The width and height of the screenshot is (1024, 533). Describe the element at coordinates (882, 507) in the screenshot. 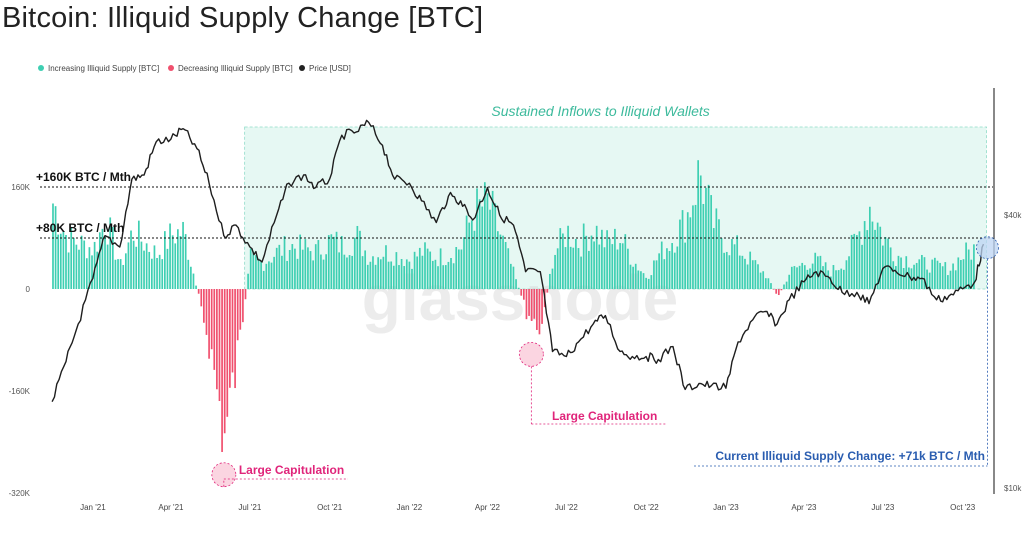

I see `x-axis-tick: Jul '23` at that location.